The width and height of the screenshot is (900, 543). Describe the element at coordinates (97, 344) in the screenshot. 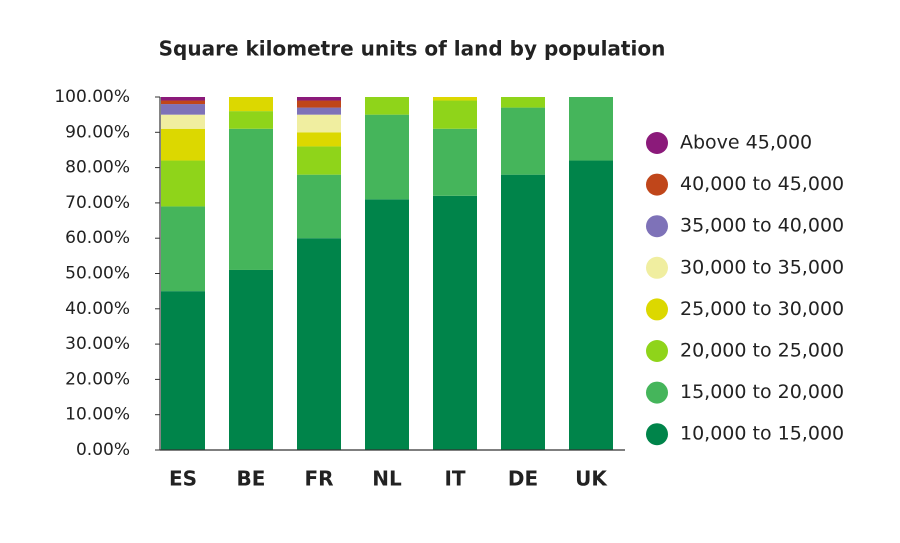

I see `y-tick-label: 30.00%` at that location.